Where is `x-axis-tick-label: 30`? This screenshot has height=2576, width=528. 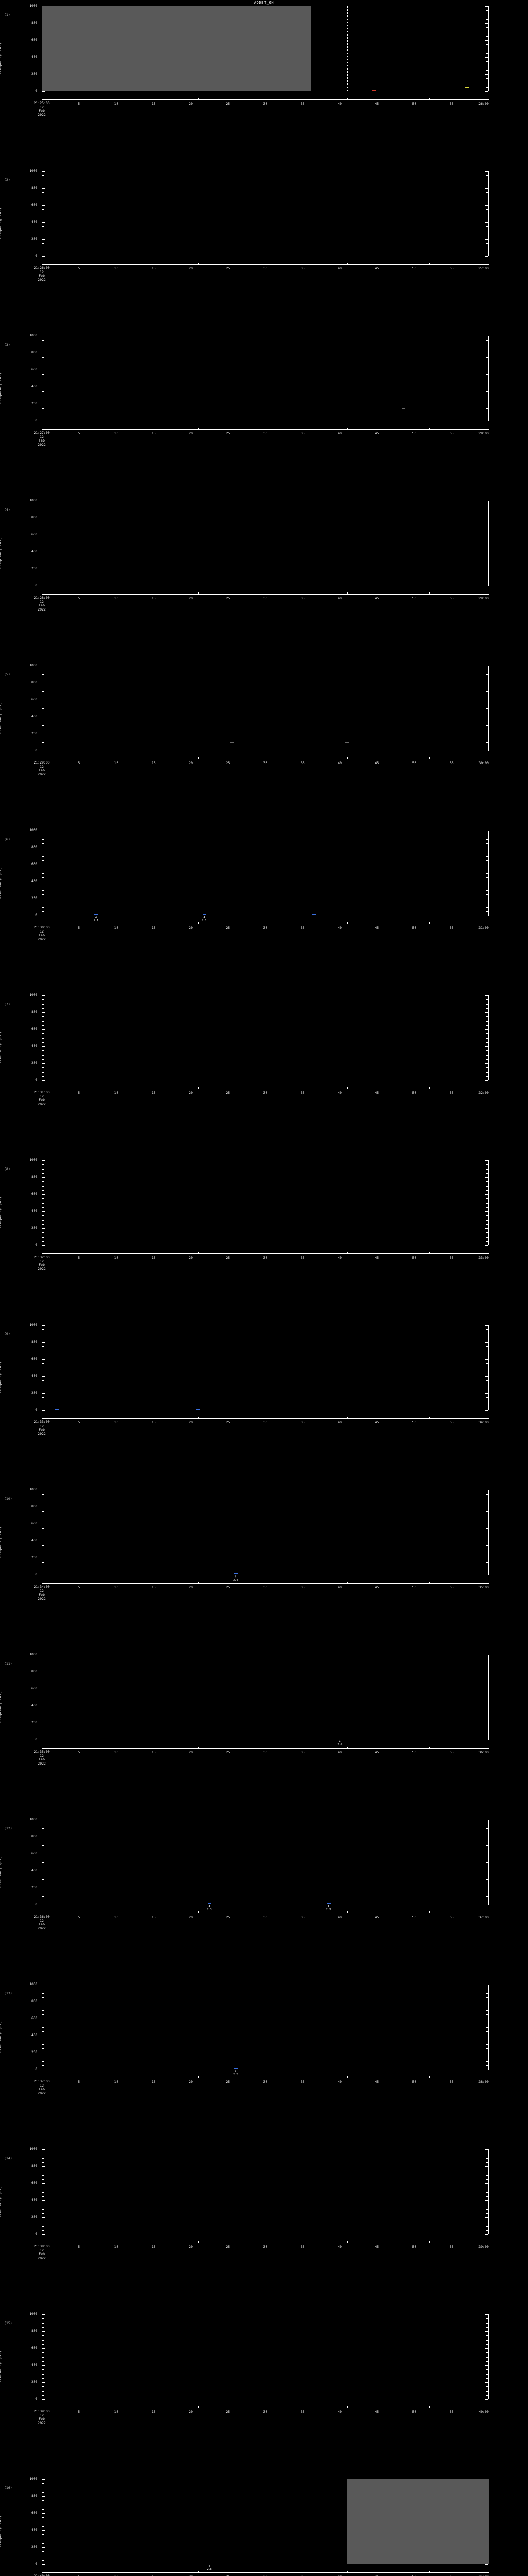
x-axis-tick-label: 30 is located at coordinates (265, 1587).